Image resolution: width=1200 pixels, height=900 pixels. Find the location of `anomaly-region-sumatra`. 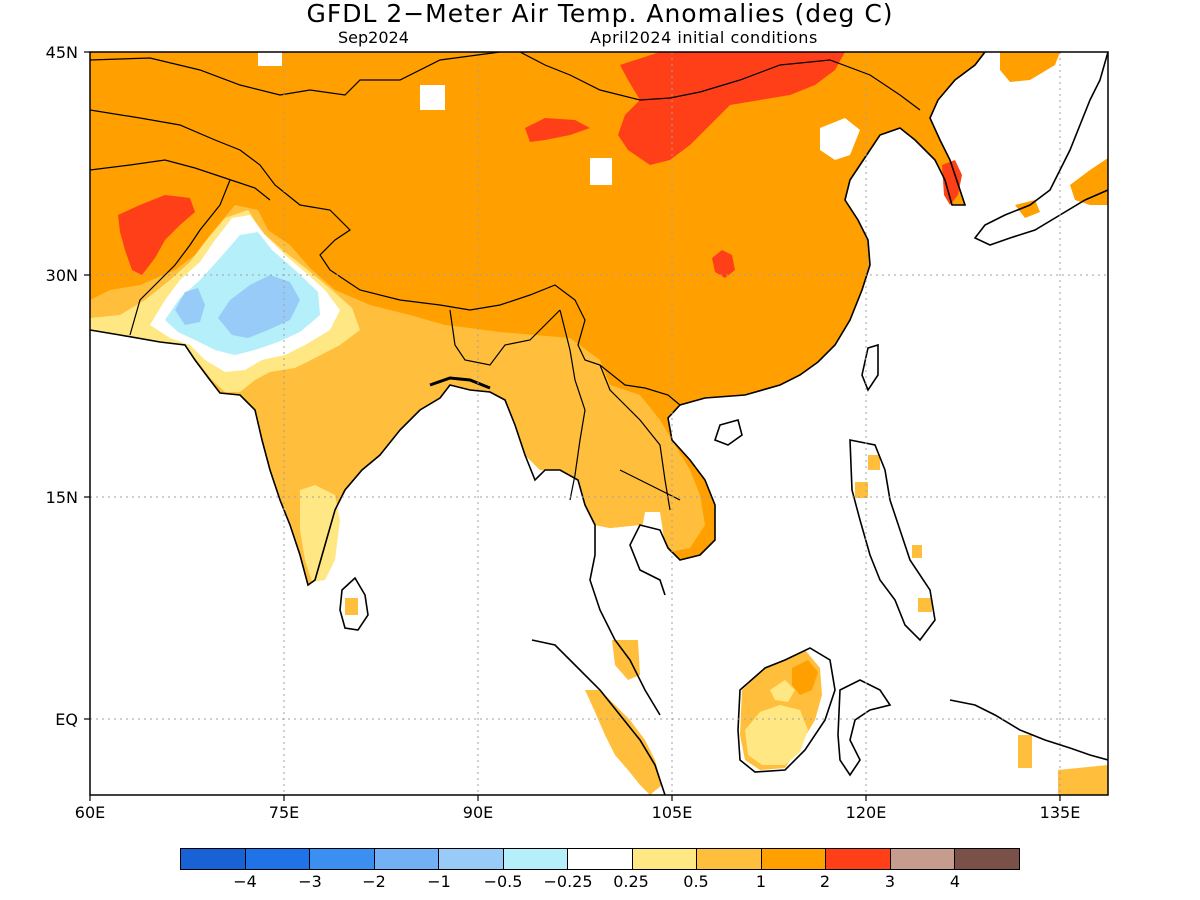

anomaly-region-sumatra is located at coordinates (623, 717).